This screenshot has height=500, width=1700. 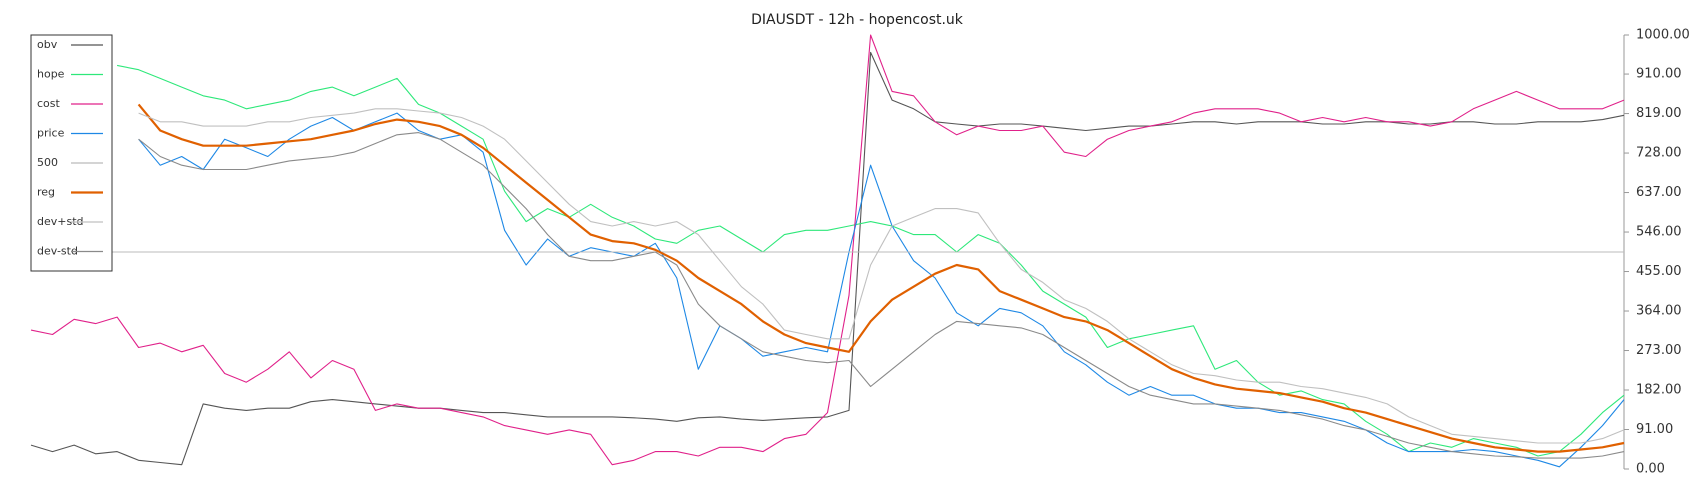 What do you see at coordinates (1663, 35) in the screenshot?
I see `y-tick-label: 1000.00` at bounding box center [1663, 35].